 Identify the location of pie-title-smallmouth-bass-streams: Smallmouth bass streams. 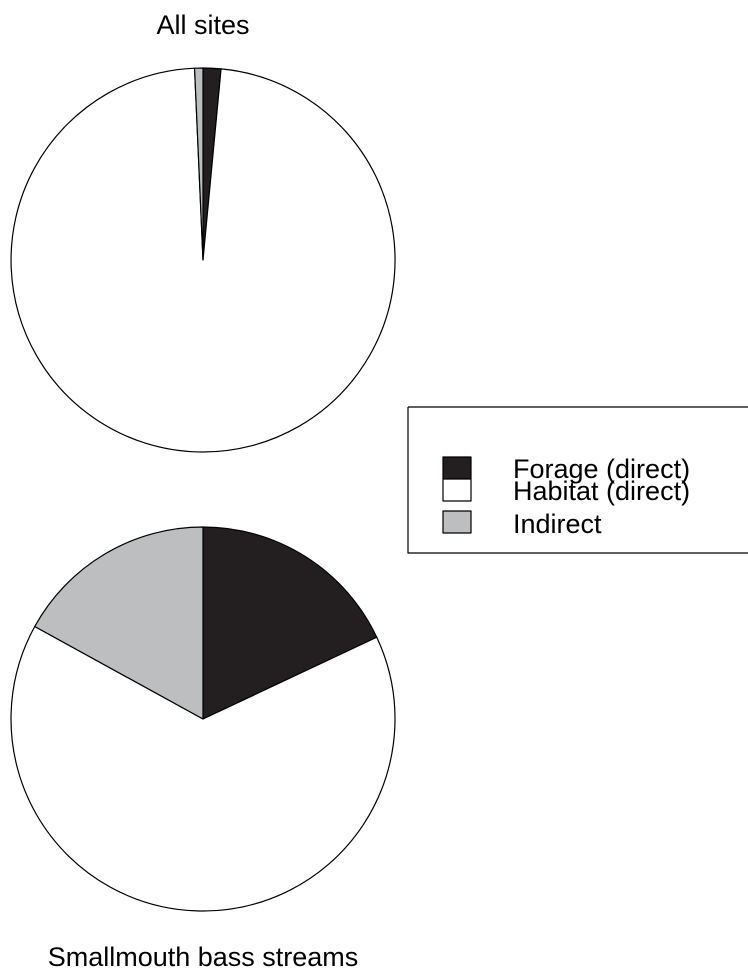
(203, 957).